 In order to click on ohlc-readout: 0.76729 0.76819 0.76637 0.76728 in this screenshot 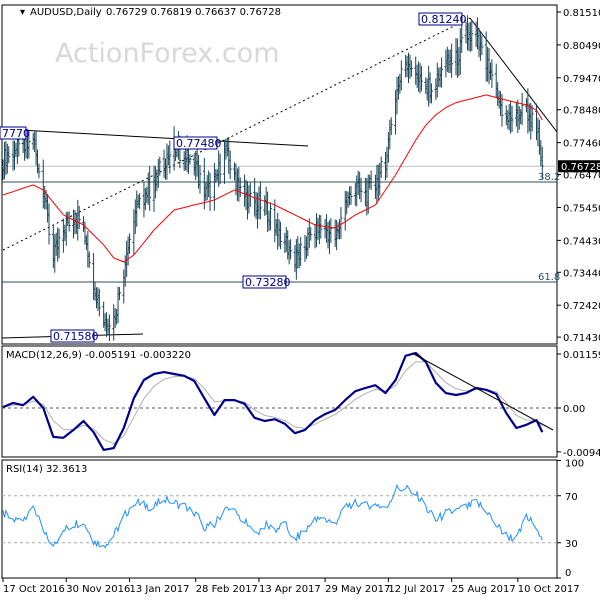, I will do `click(193, 12)`.